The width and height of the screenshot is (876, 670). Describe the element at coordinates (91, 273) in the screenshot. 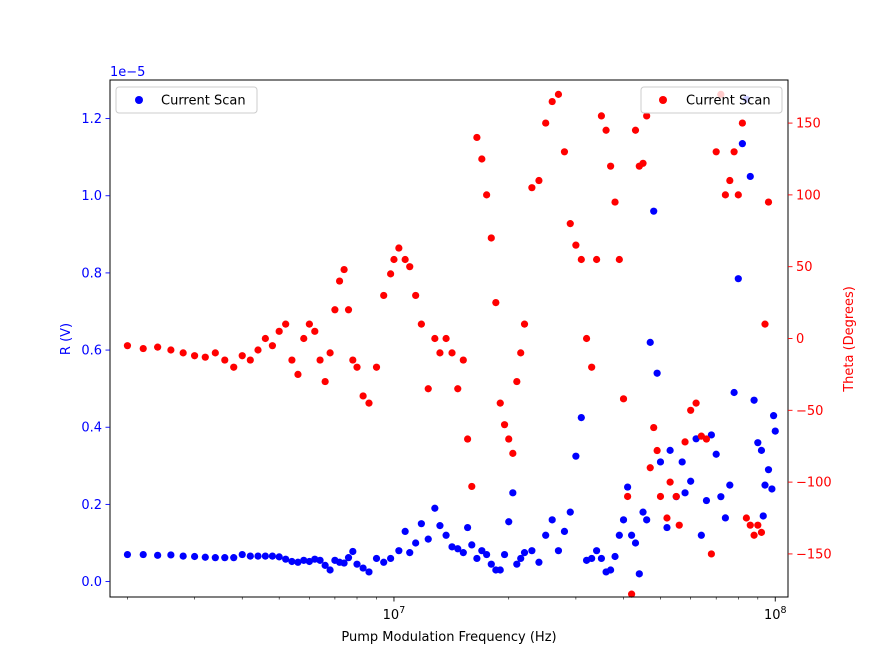

I see `left-tick-label-4: 0.8` at that location.